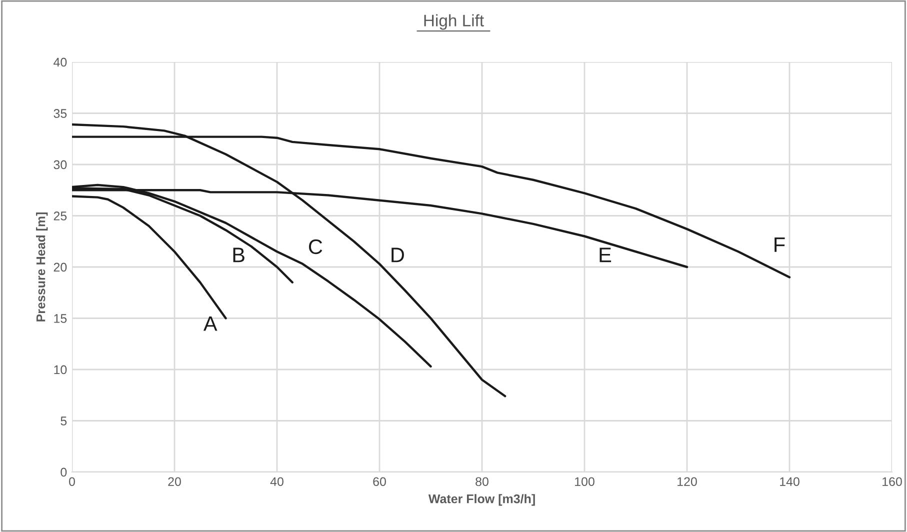 The image size is (907, 532). What do you see at coordinates (63, 472) in the screenshot?
I see `y-tick-label: 0` at bounding box center [63, 472].